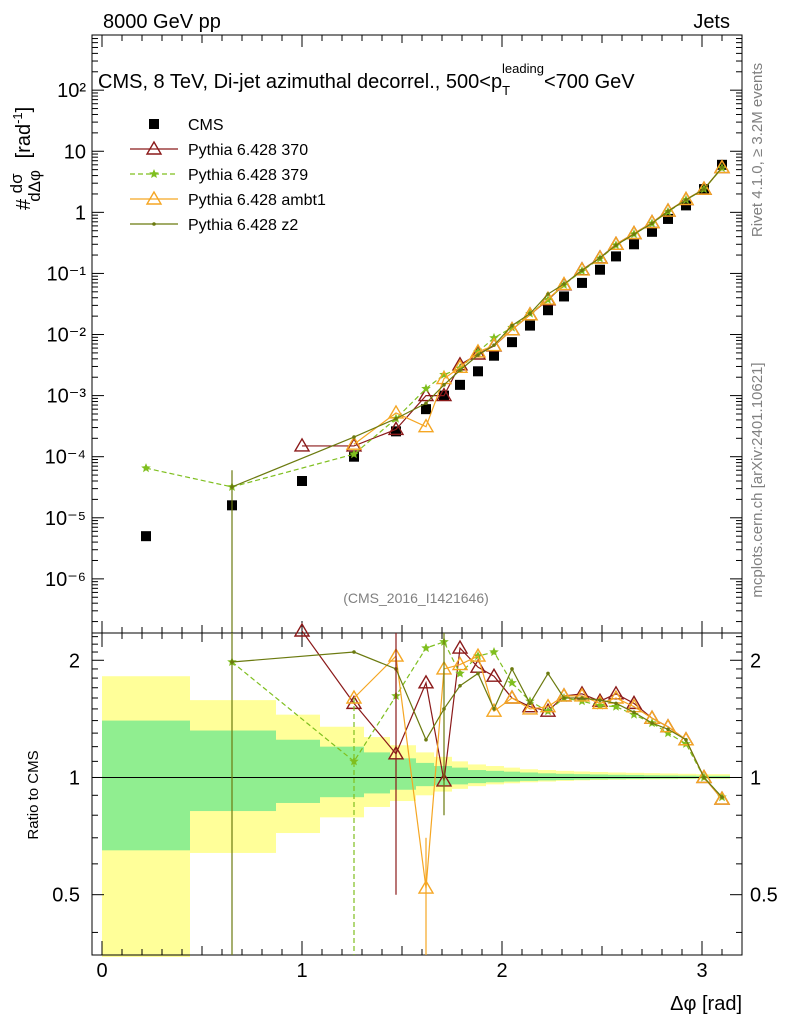  What do you see at coordinates (219, 149) in the screenshot?
I see `legend-entry: Pythia 6.428 370` at bounding box center [219, 149].